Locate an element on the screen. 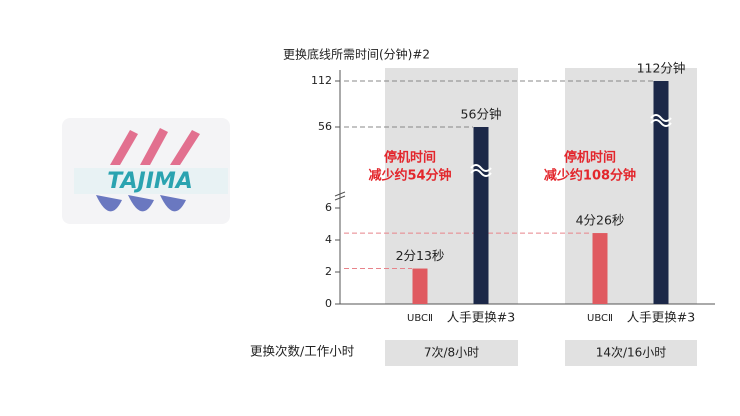  y-tick-label: 56 is located at coordinates (325, 126).